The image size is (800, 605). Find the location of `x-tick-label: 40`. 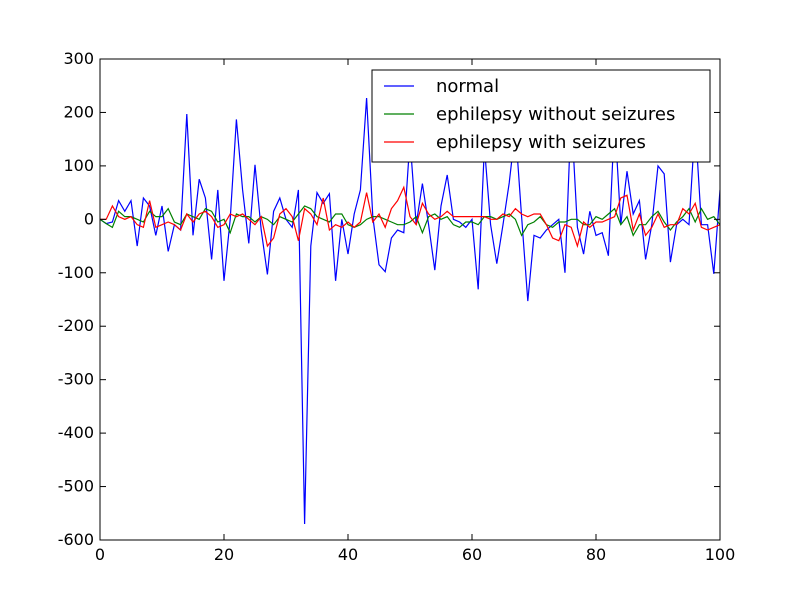

x-tick-label: 40 is located at coordinates (348, 554).